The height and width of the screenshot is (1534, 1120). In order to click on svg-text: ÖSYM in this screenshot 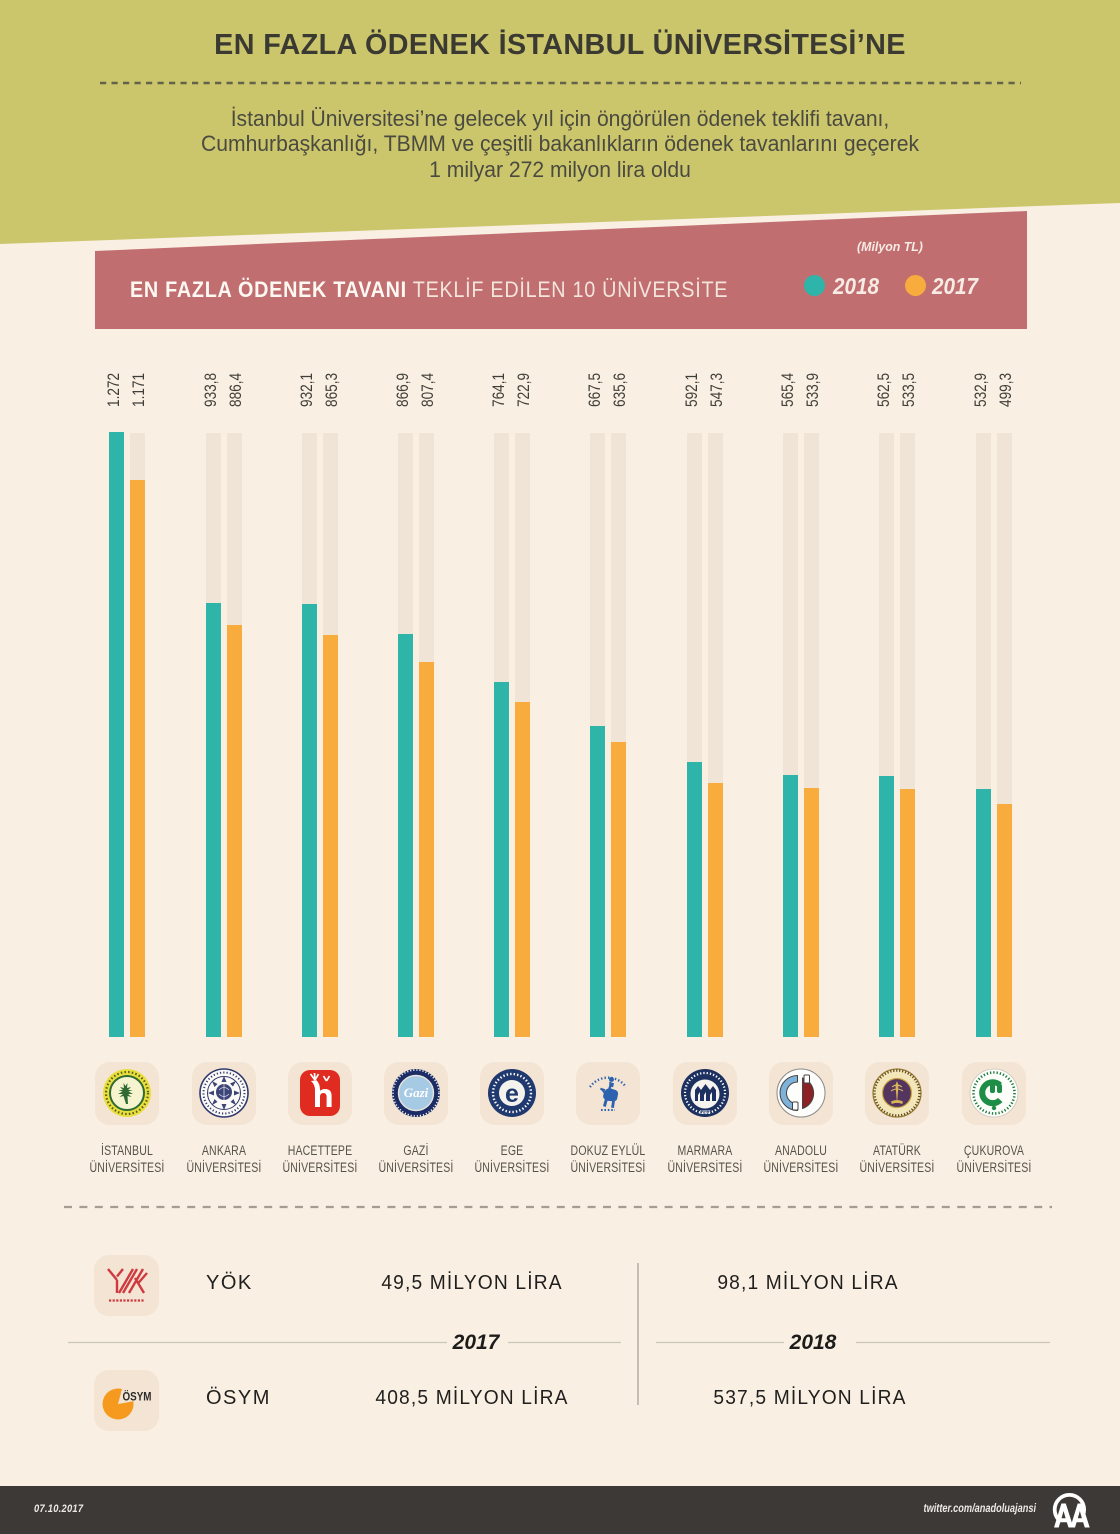, I will do `click(137, 1397)`.